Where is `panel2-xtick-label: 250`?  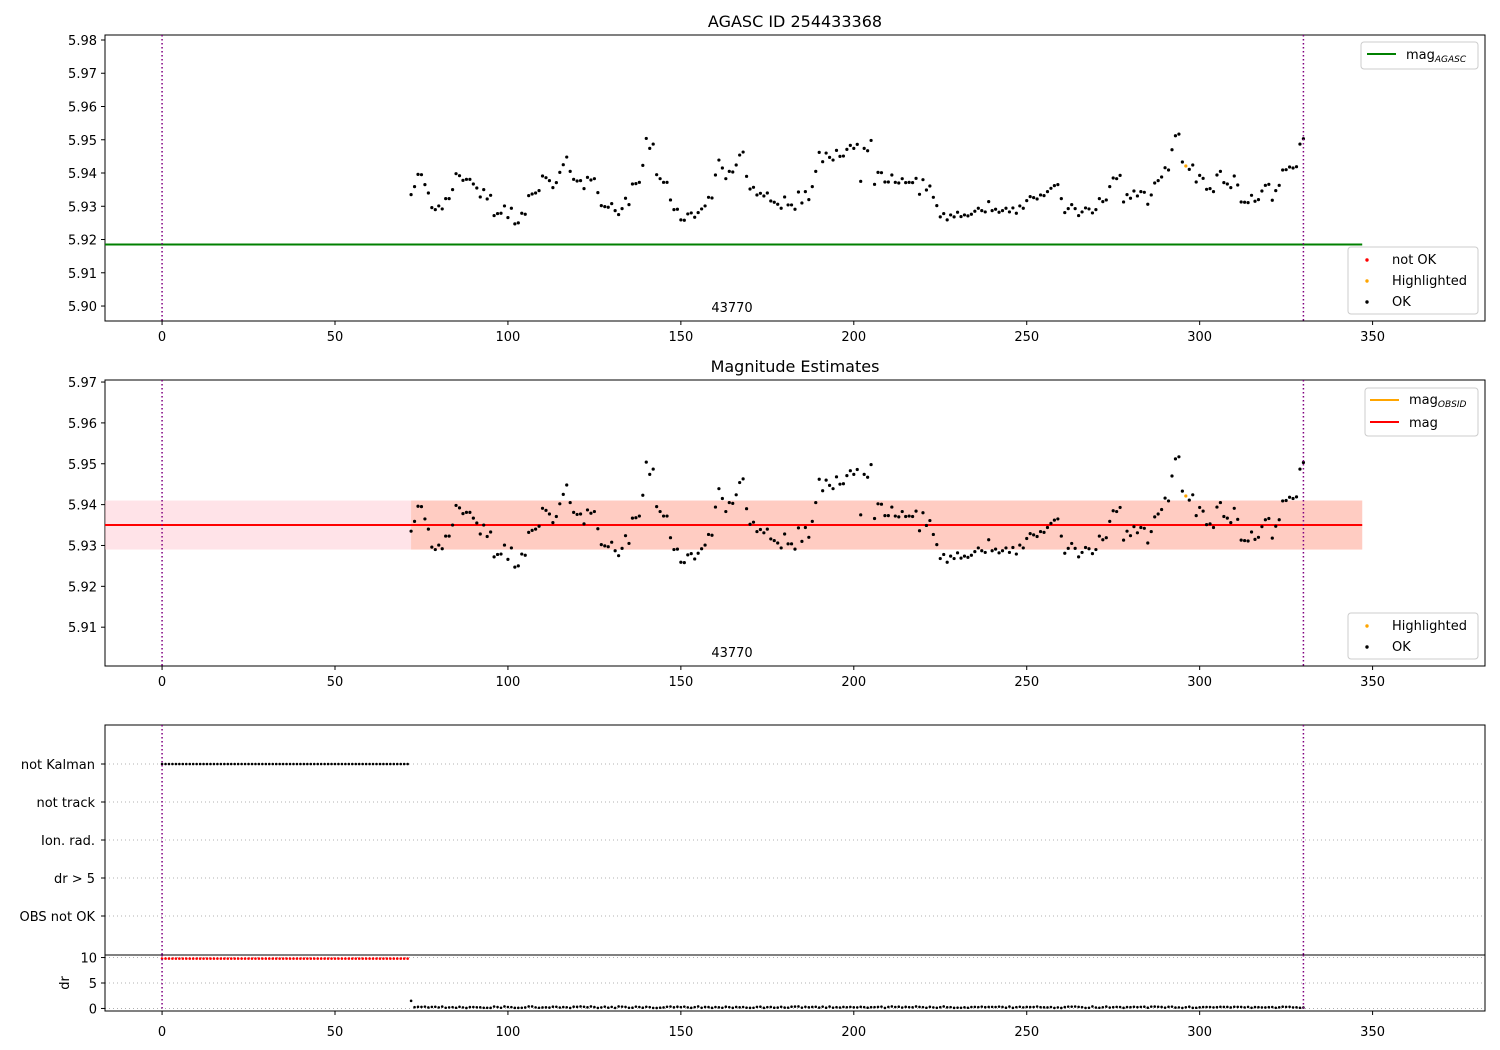 panel2-xtick-label: 250 is located at coordinates (1026, 682).